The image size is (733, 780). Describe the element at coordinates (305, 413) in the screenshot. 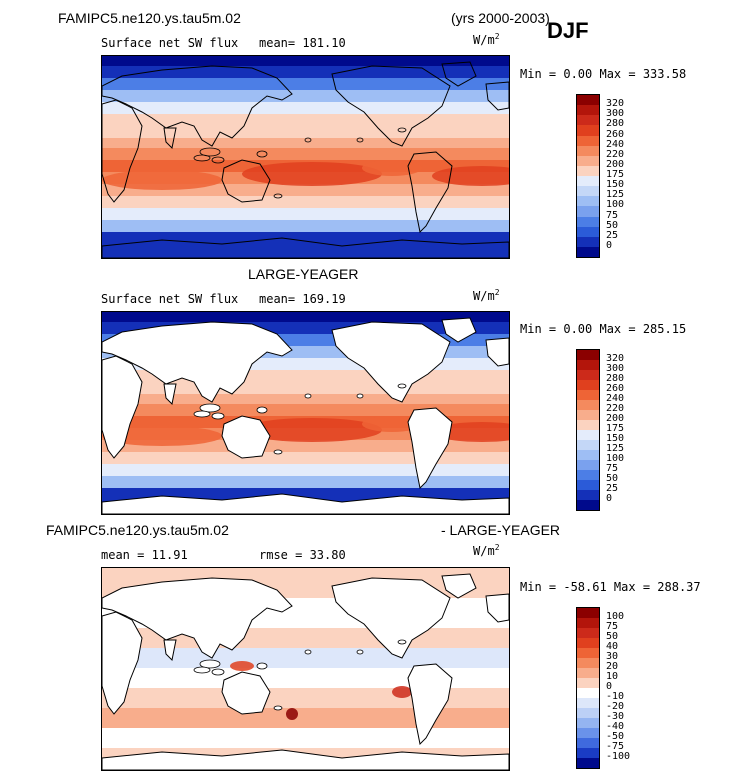

I see `panel2-map` at that location.